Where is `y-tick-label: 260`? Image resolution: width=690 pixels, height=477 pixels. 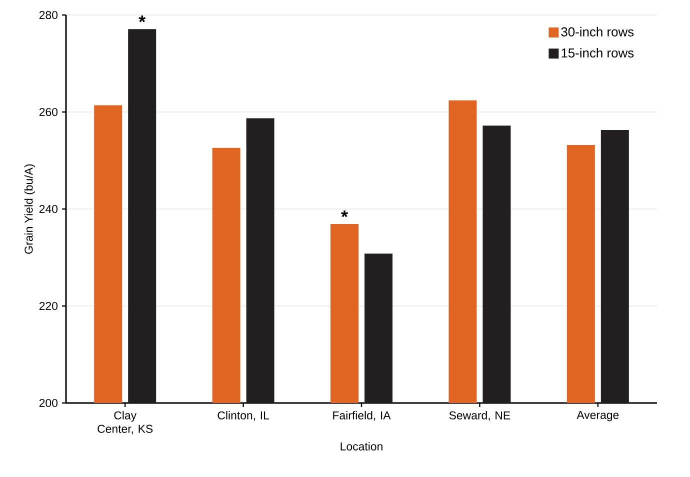
y-tick-label: 260 is located at coordinates (48, 112).